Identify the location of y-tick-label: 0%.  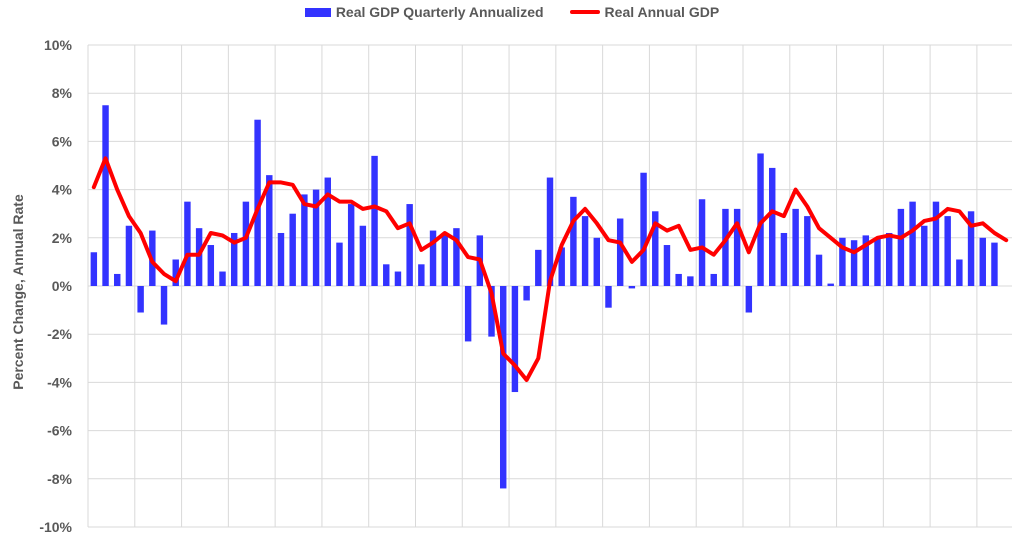
(62, 286).